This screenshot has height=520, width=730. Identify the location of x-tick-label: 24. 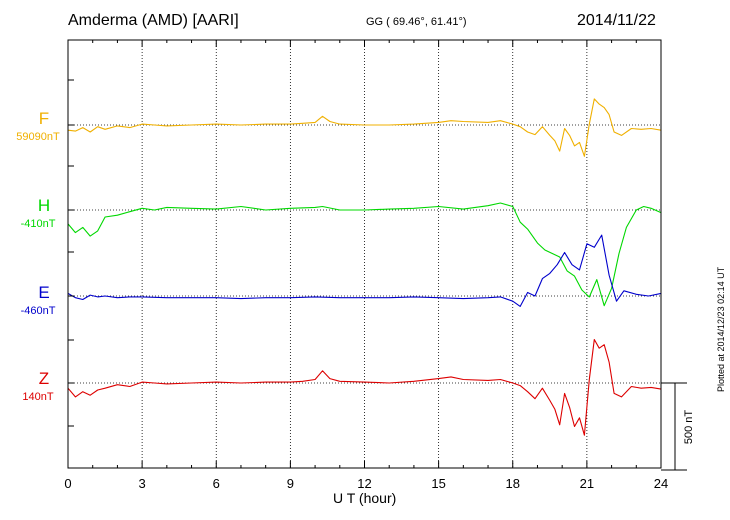
(661, 483).